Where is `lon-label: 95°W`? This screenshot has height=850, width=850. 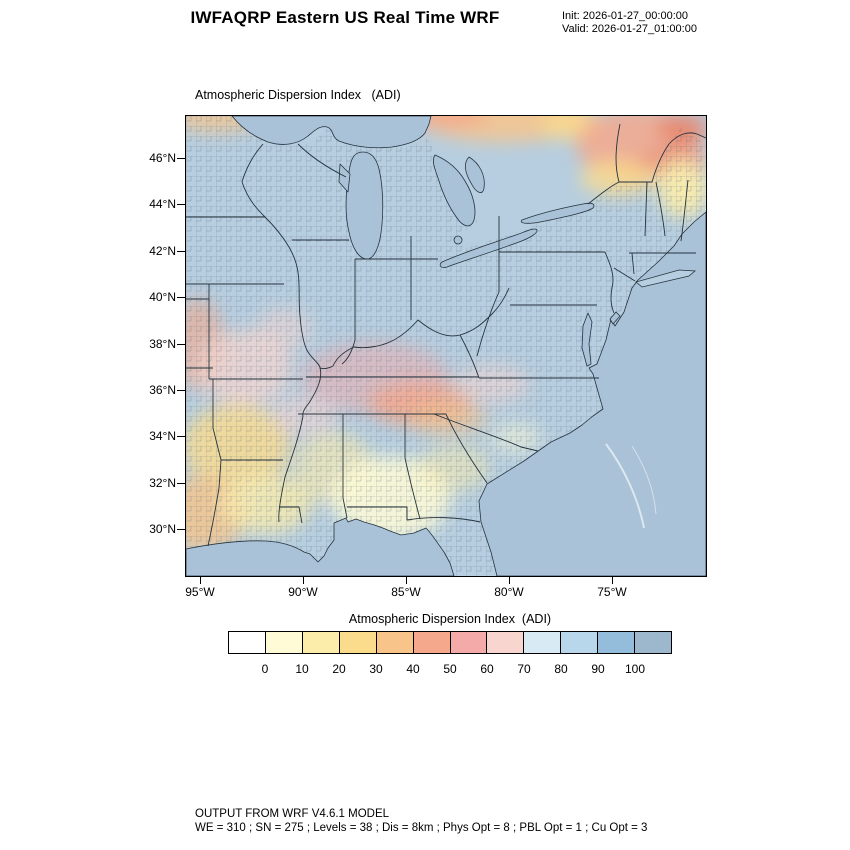
lon-label: 95°W is located at coordinates (200, 592).